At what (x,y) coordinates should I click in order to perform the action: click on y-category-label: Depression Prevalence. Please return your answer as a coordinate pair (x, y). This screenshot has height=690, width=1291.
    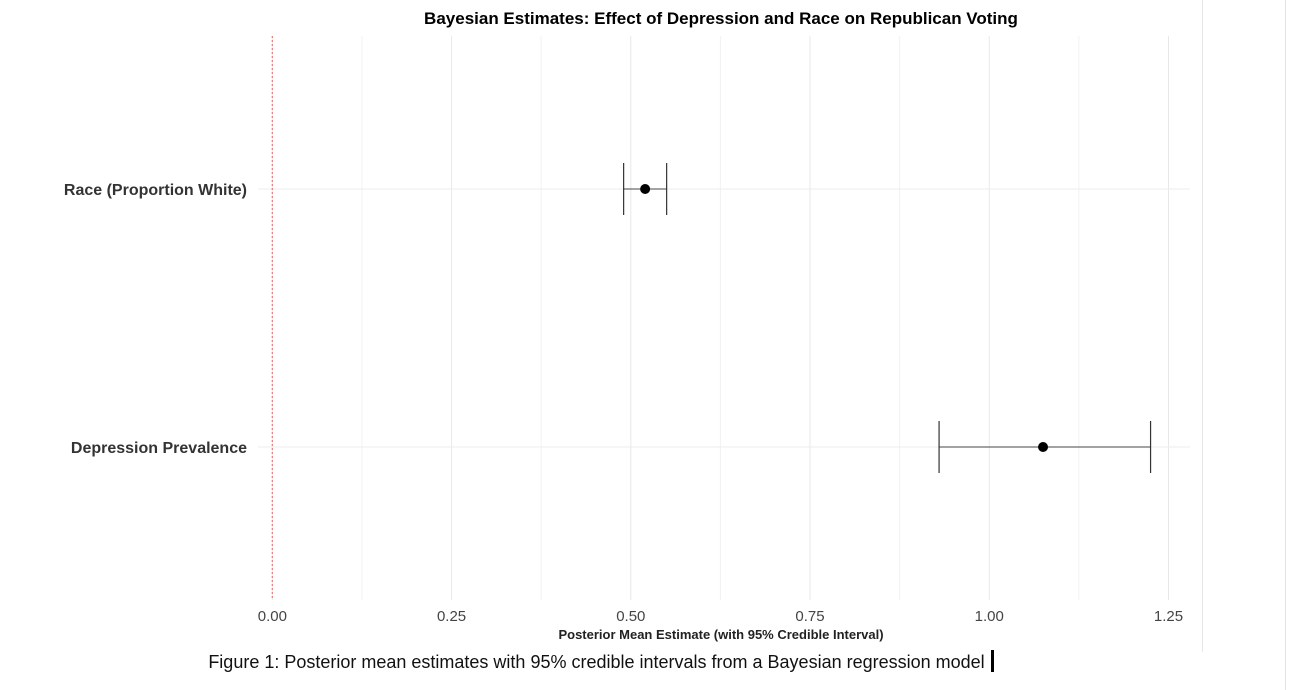
    Looking at the image, I should click on (159, 448).